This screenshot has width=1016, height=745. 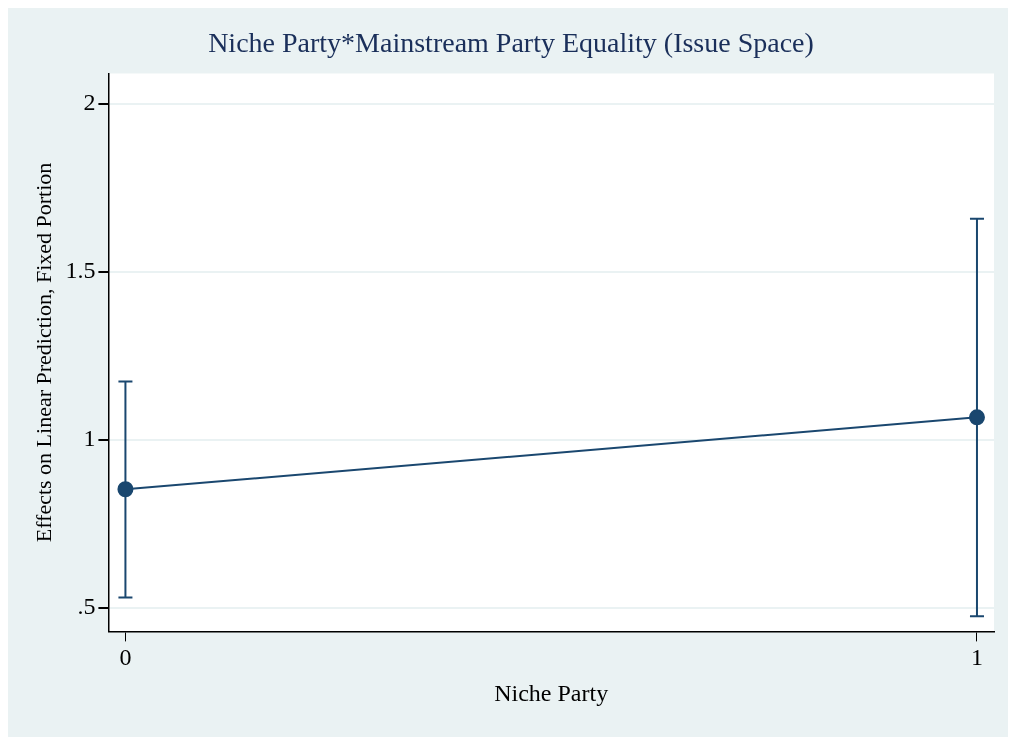 I want to click on y-axis-title: Effects on Linear Prediction, Fixed Portion, so click(x=43, y=352).